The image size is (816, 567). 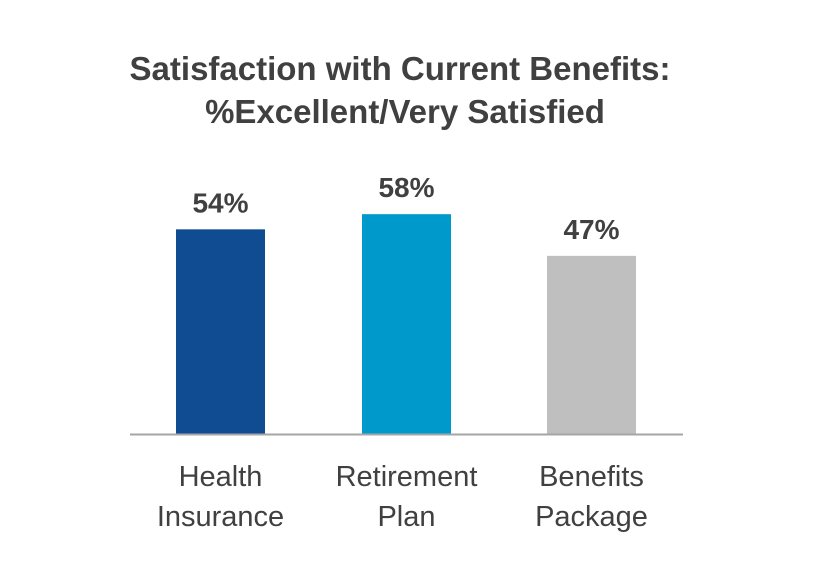 I want to click on category-label-3-line-1: Benefits, so click(x=591, y=477).